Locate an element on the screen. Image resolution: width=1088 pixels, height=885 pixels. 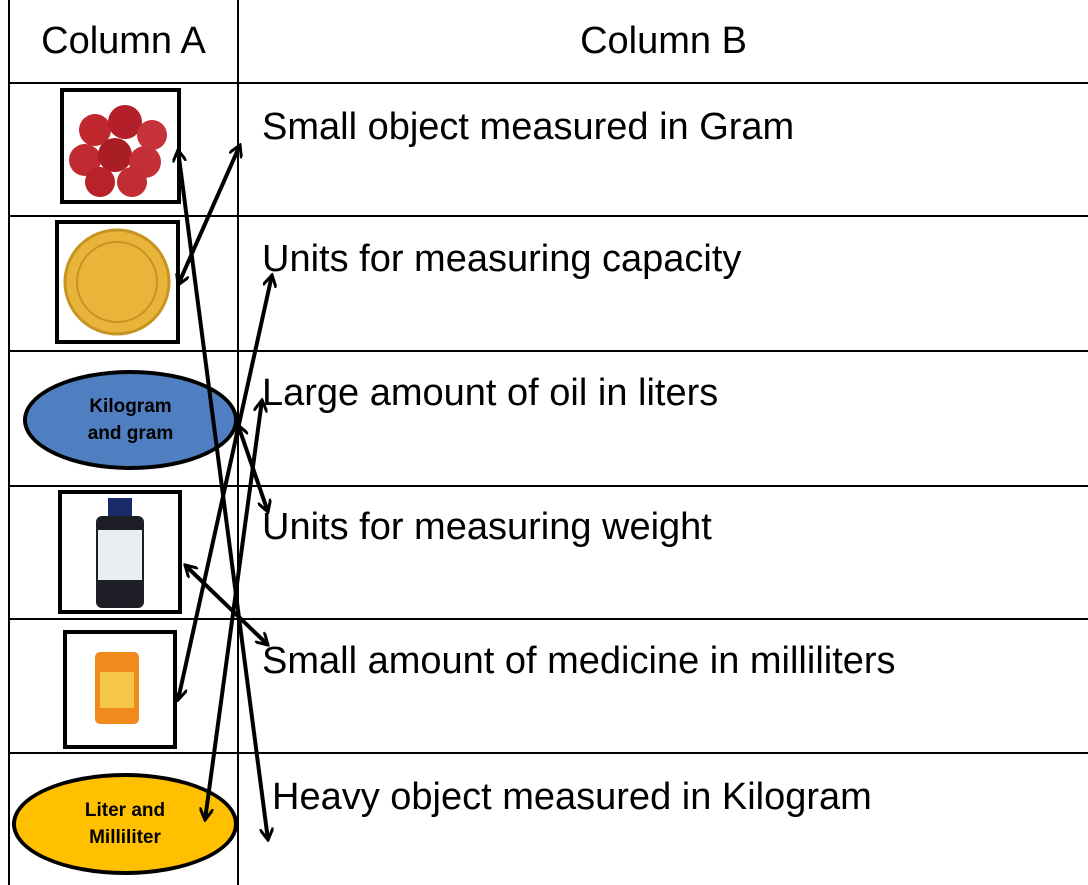
item-text: Units for measuring weight is located at coordinates (487, 527).